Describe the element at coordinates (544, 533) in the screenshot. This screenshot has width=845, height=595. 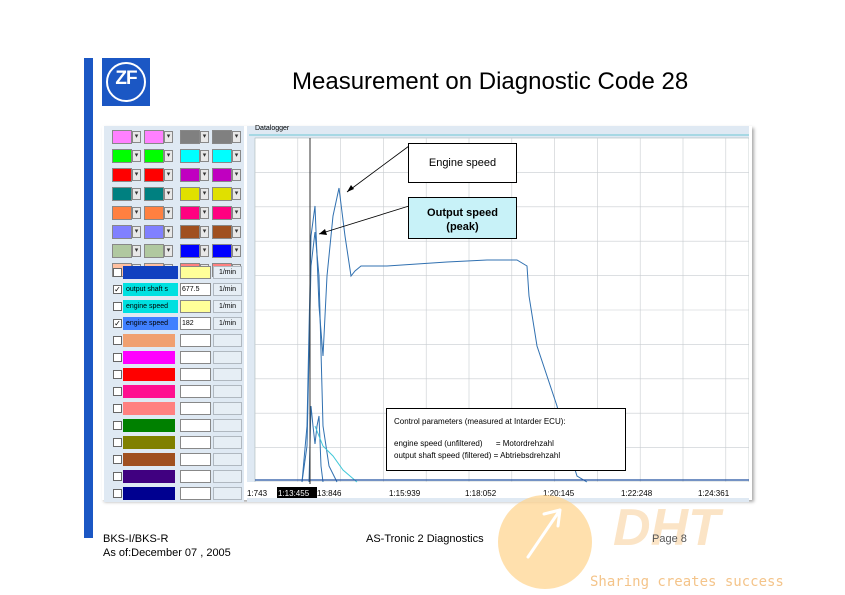
I see `watermark-arrow-icon` at that location.